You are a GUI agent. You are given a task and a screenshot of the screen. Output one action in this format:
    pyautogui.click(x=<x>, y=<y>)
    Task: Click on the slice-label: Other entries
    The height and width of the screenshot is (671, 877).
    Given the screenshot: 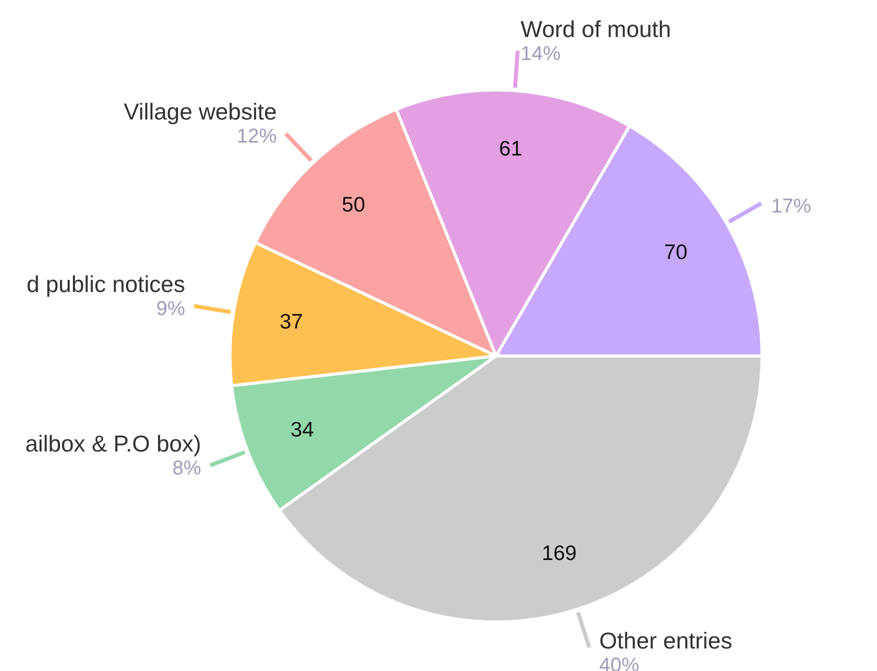 What is the action you would take?
    pyautogui.click(x=665, y=640)
    